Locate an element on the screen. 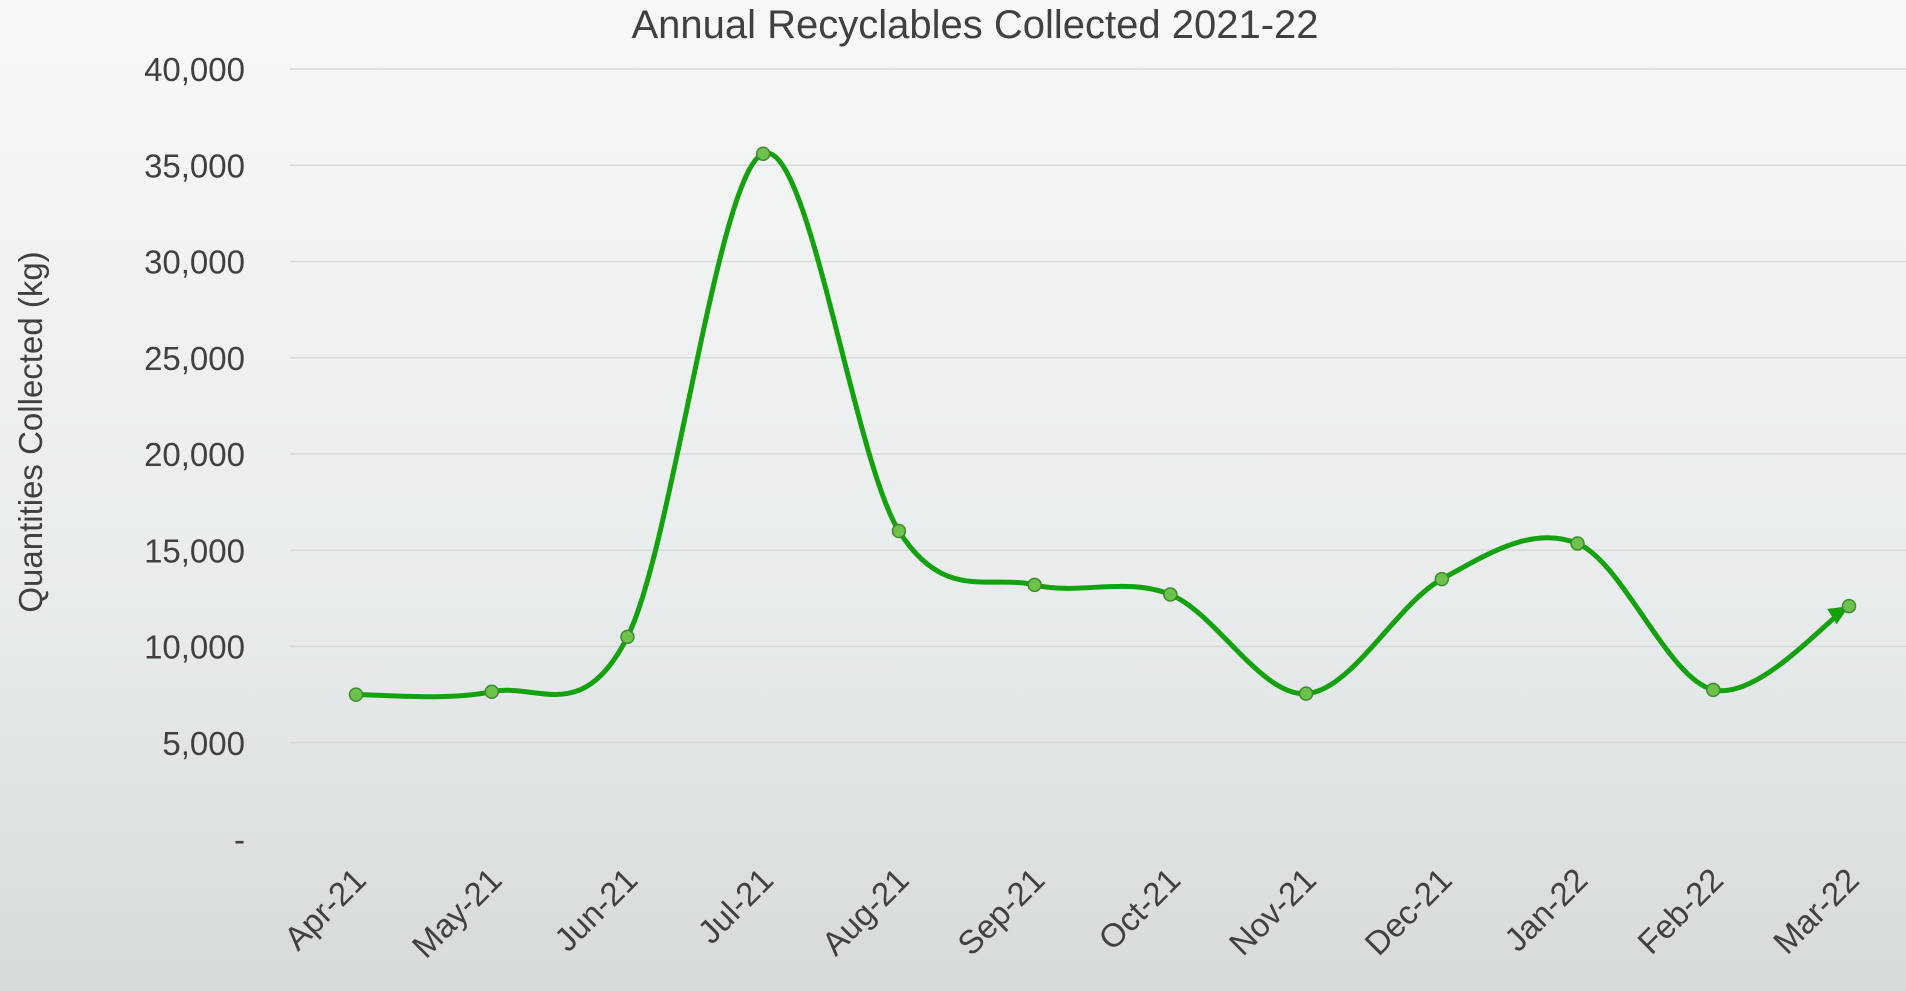 This screenshot has width=1906, height=991. y-tick-label: - is located at coordinates (239, 839).